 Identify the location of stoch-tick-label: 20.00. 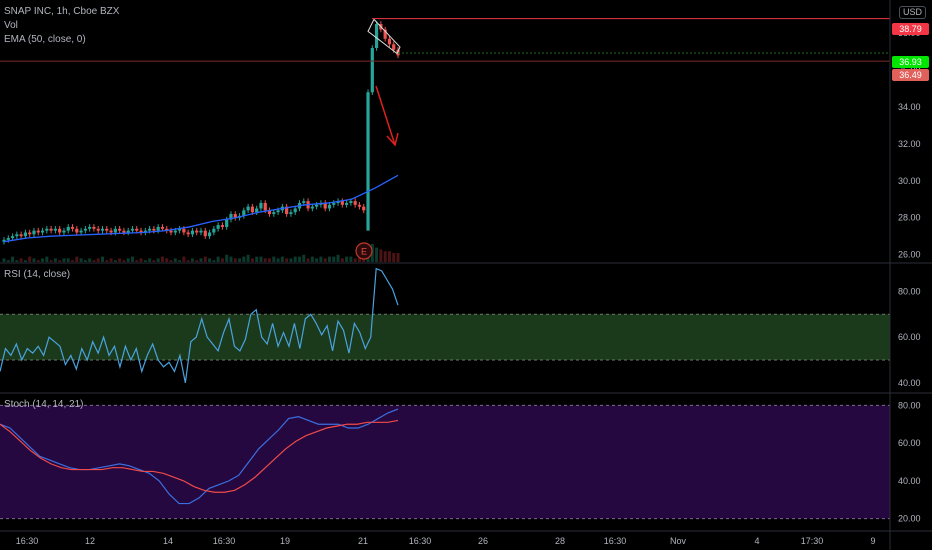
(909, 519).